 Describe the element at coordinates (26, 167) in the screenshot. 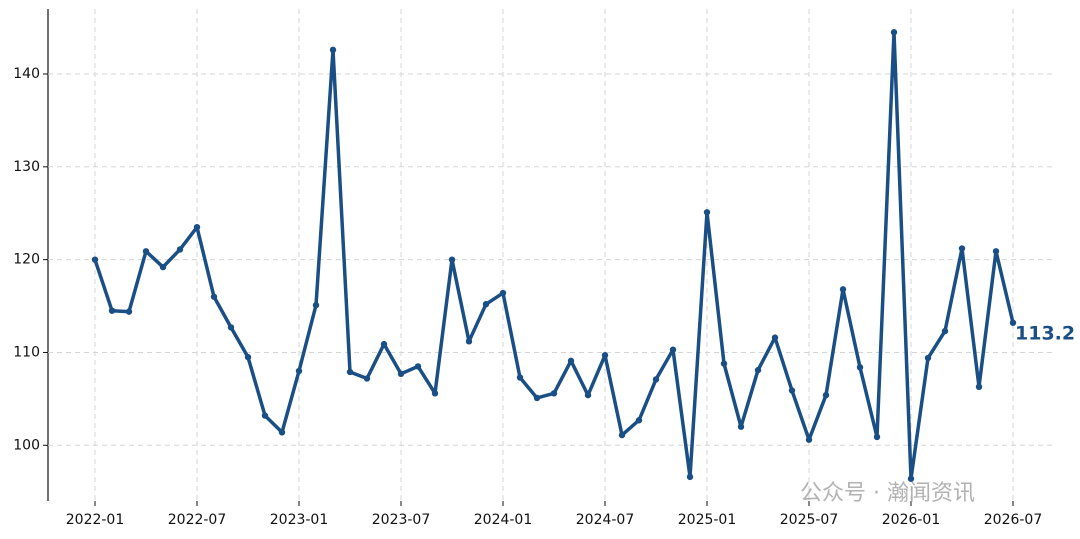

I see `y-tick-label: 130` at that location.